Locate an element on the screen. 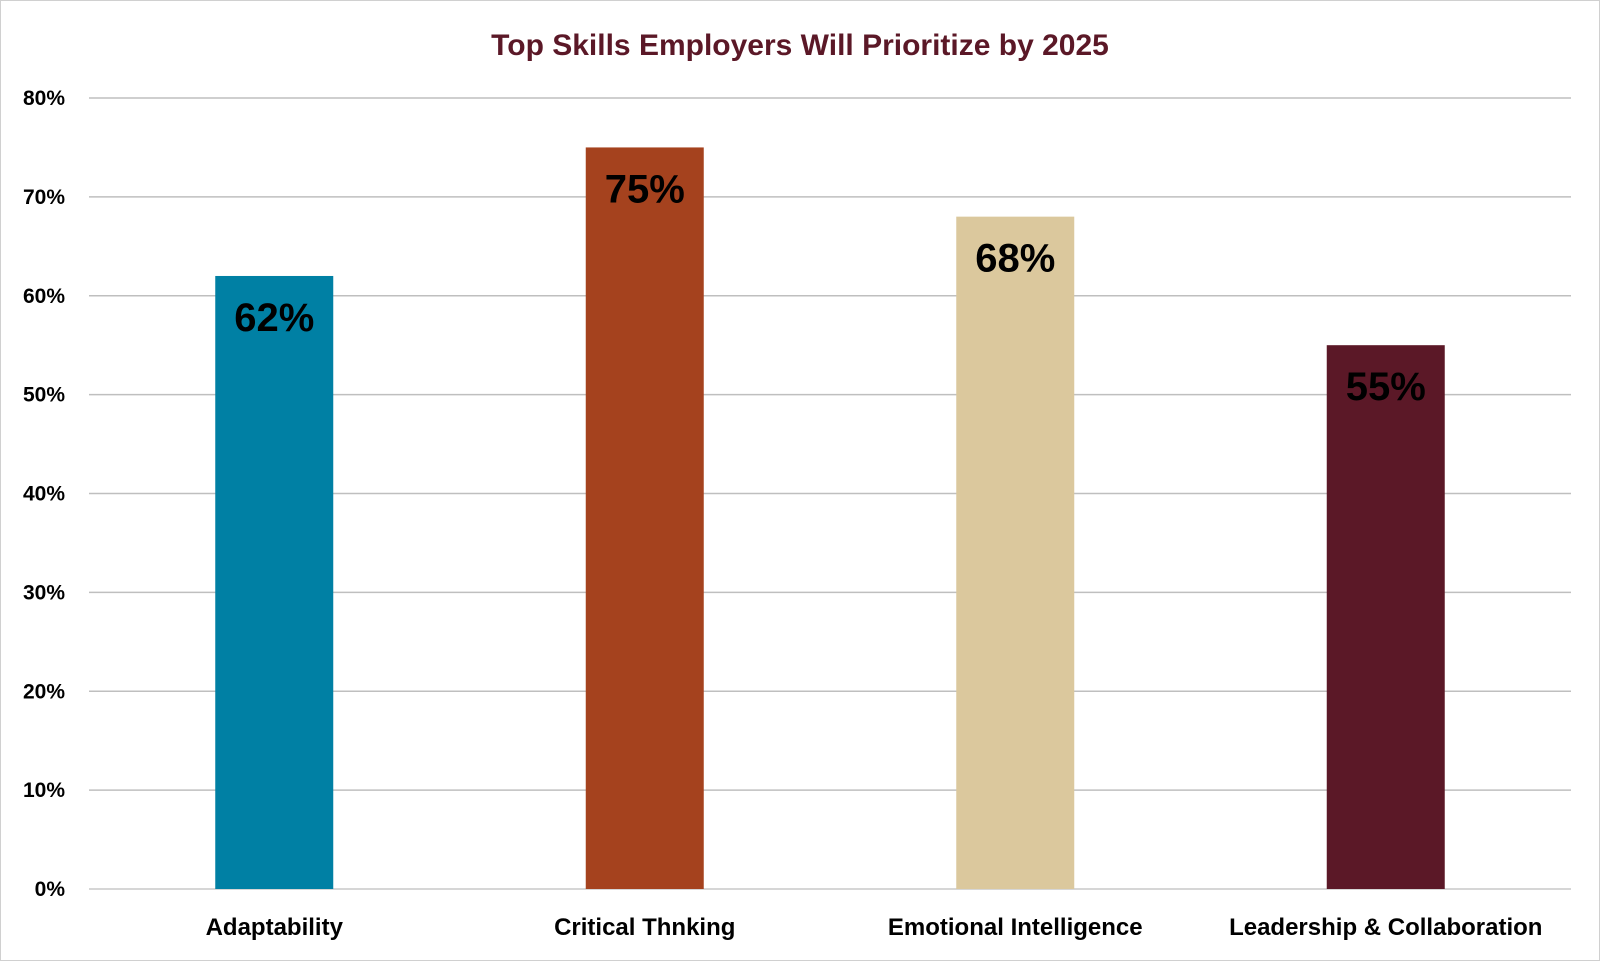 This screenshot has height=961, width=1600. data-label: 55% is located at coordinates (1386, 387).